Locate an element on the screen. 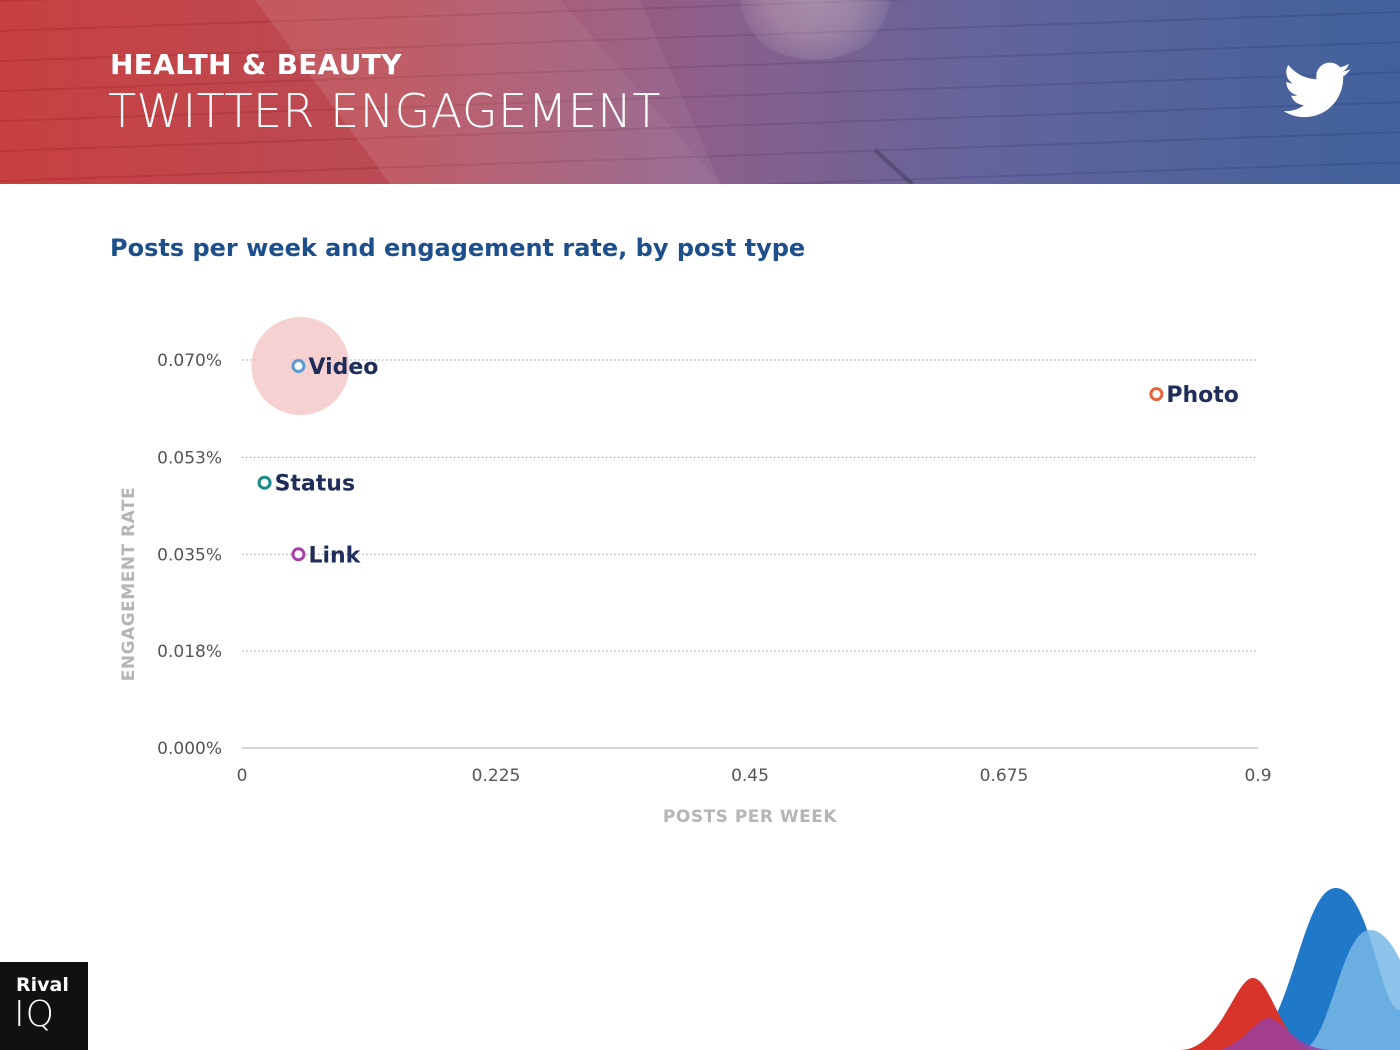  header-decoration is located at coordinates (584, 92).